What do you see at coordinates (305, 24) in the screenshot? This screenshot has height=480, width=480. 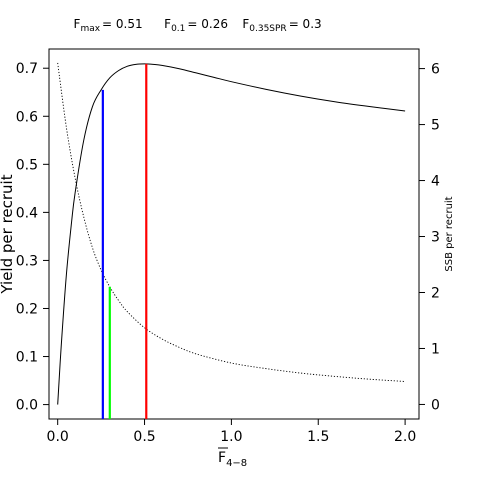 I see `title-fspr-value: = 0.3` at bounding box center [305, 24].